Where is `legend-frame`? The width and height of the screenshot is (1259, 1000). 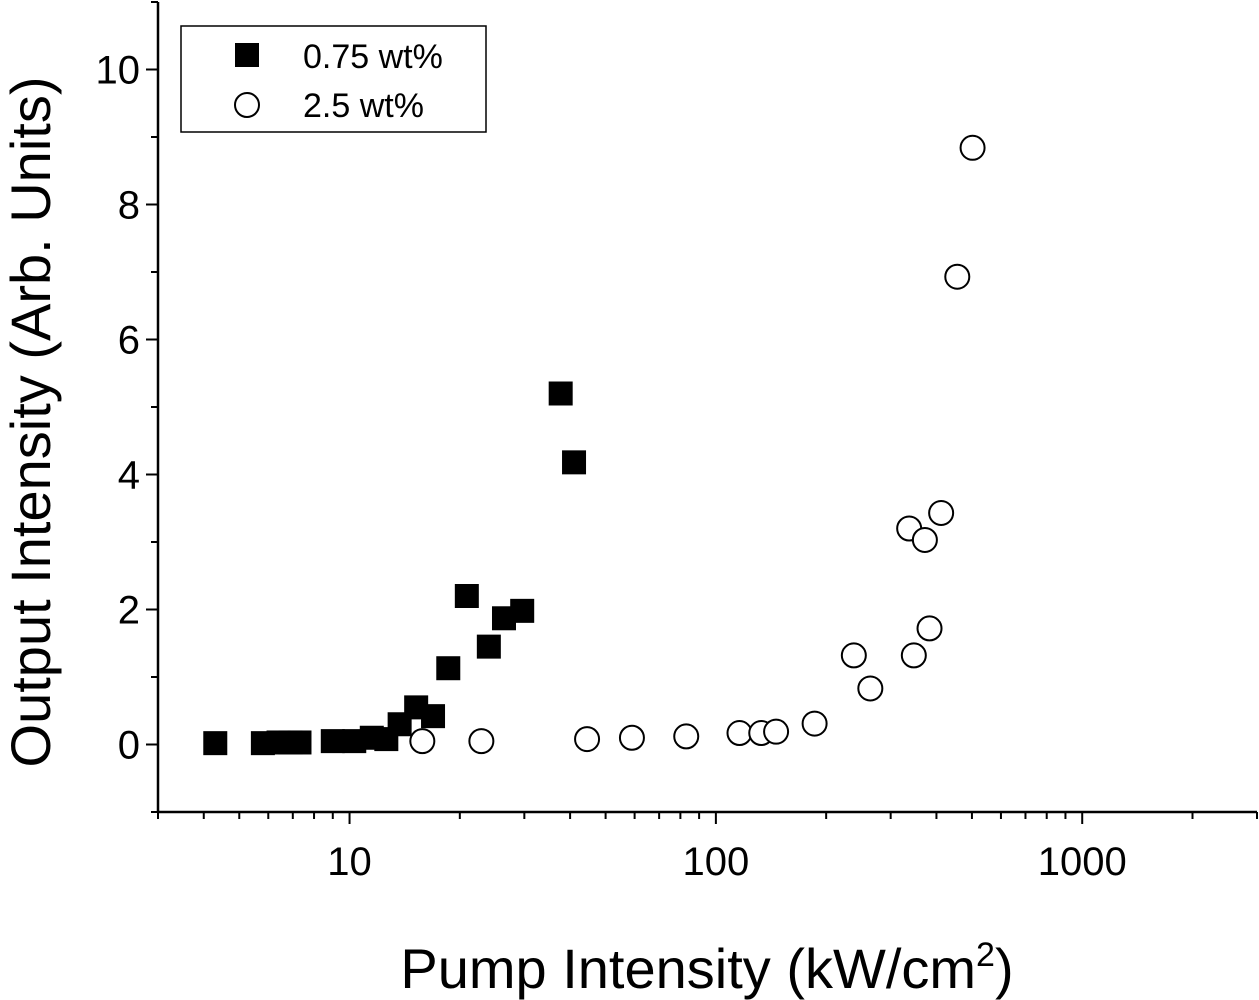 legend-frame is located at coordinates (333, 79).